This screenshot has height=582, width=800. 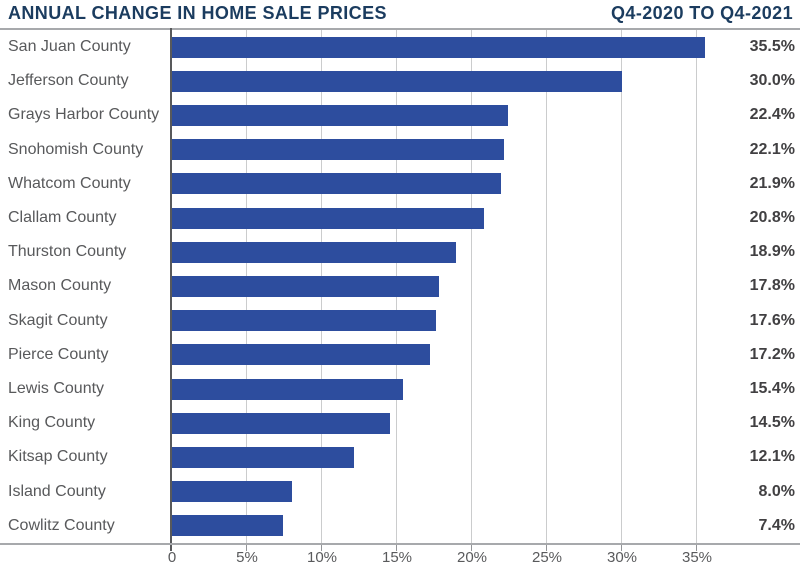 I want to click on chart-row: King County 14.5%, so click(x=400, y=423).